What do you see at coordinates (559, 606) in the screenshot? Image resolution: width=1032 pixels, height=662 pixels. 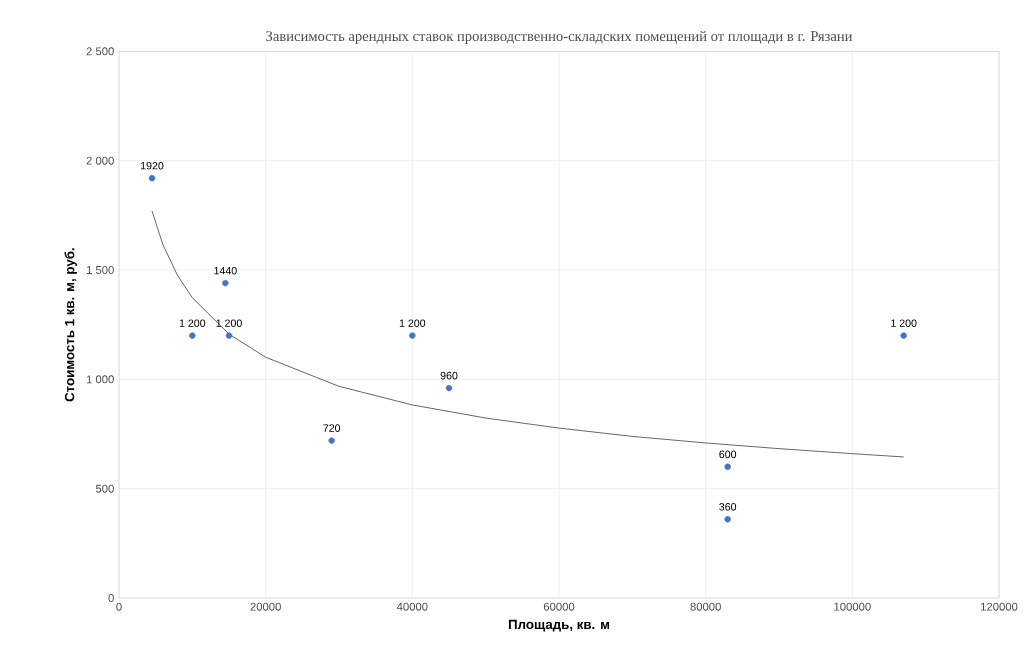 I see `x-tick-label: 60000` at bounding box center [559, 606].